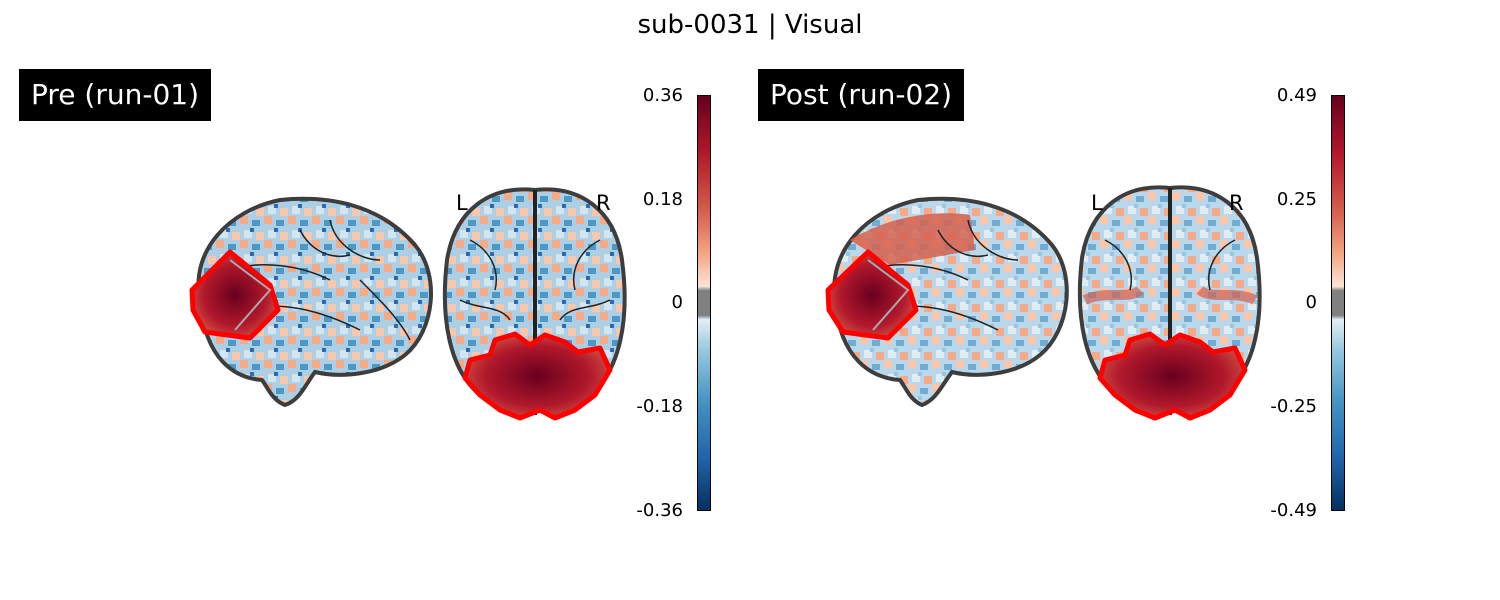 The height and width of the screenshot is (600, 1500). Describe the element at coordinates (659, 406) in the screenshot. I see `colorbar-tick-lower: -0.18` at that location.